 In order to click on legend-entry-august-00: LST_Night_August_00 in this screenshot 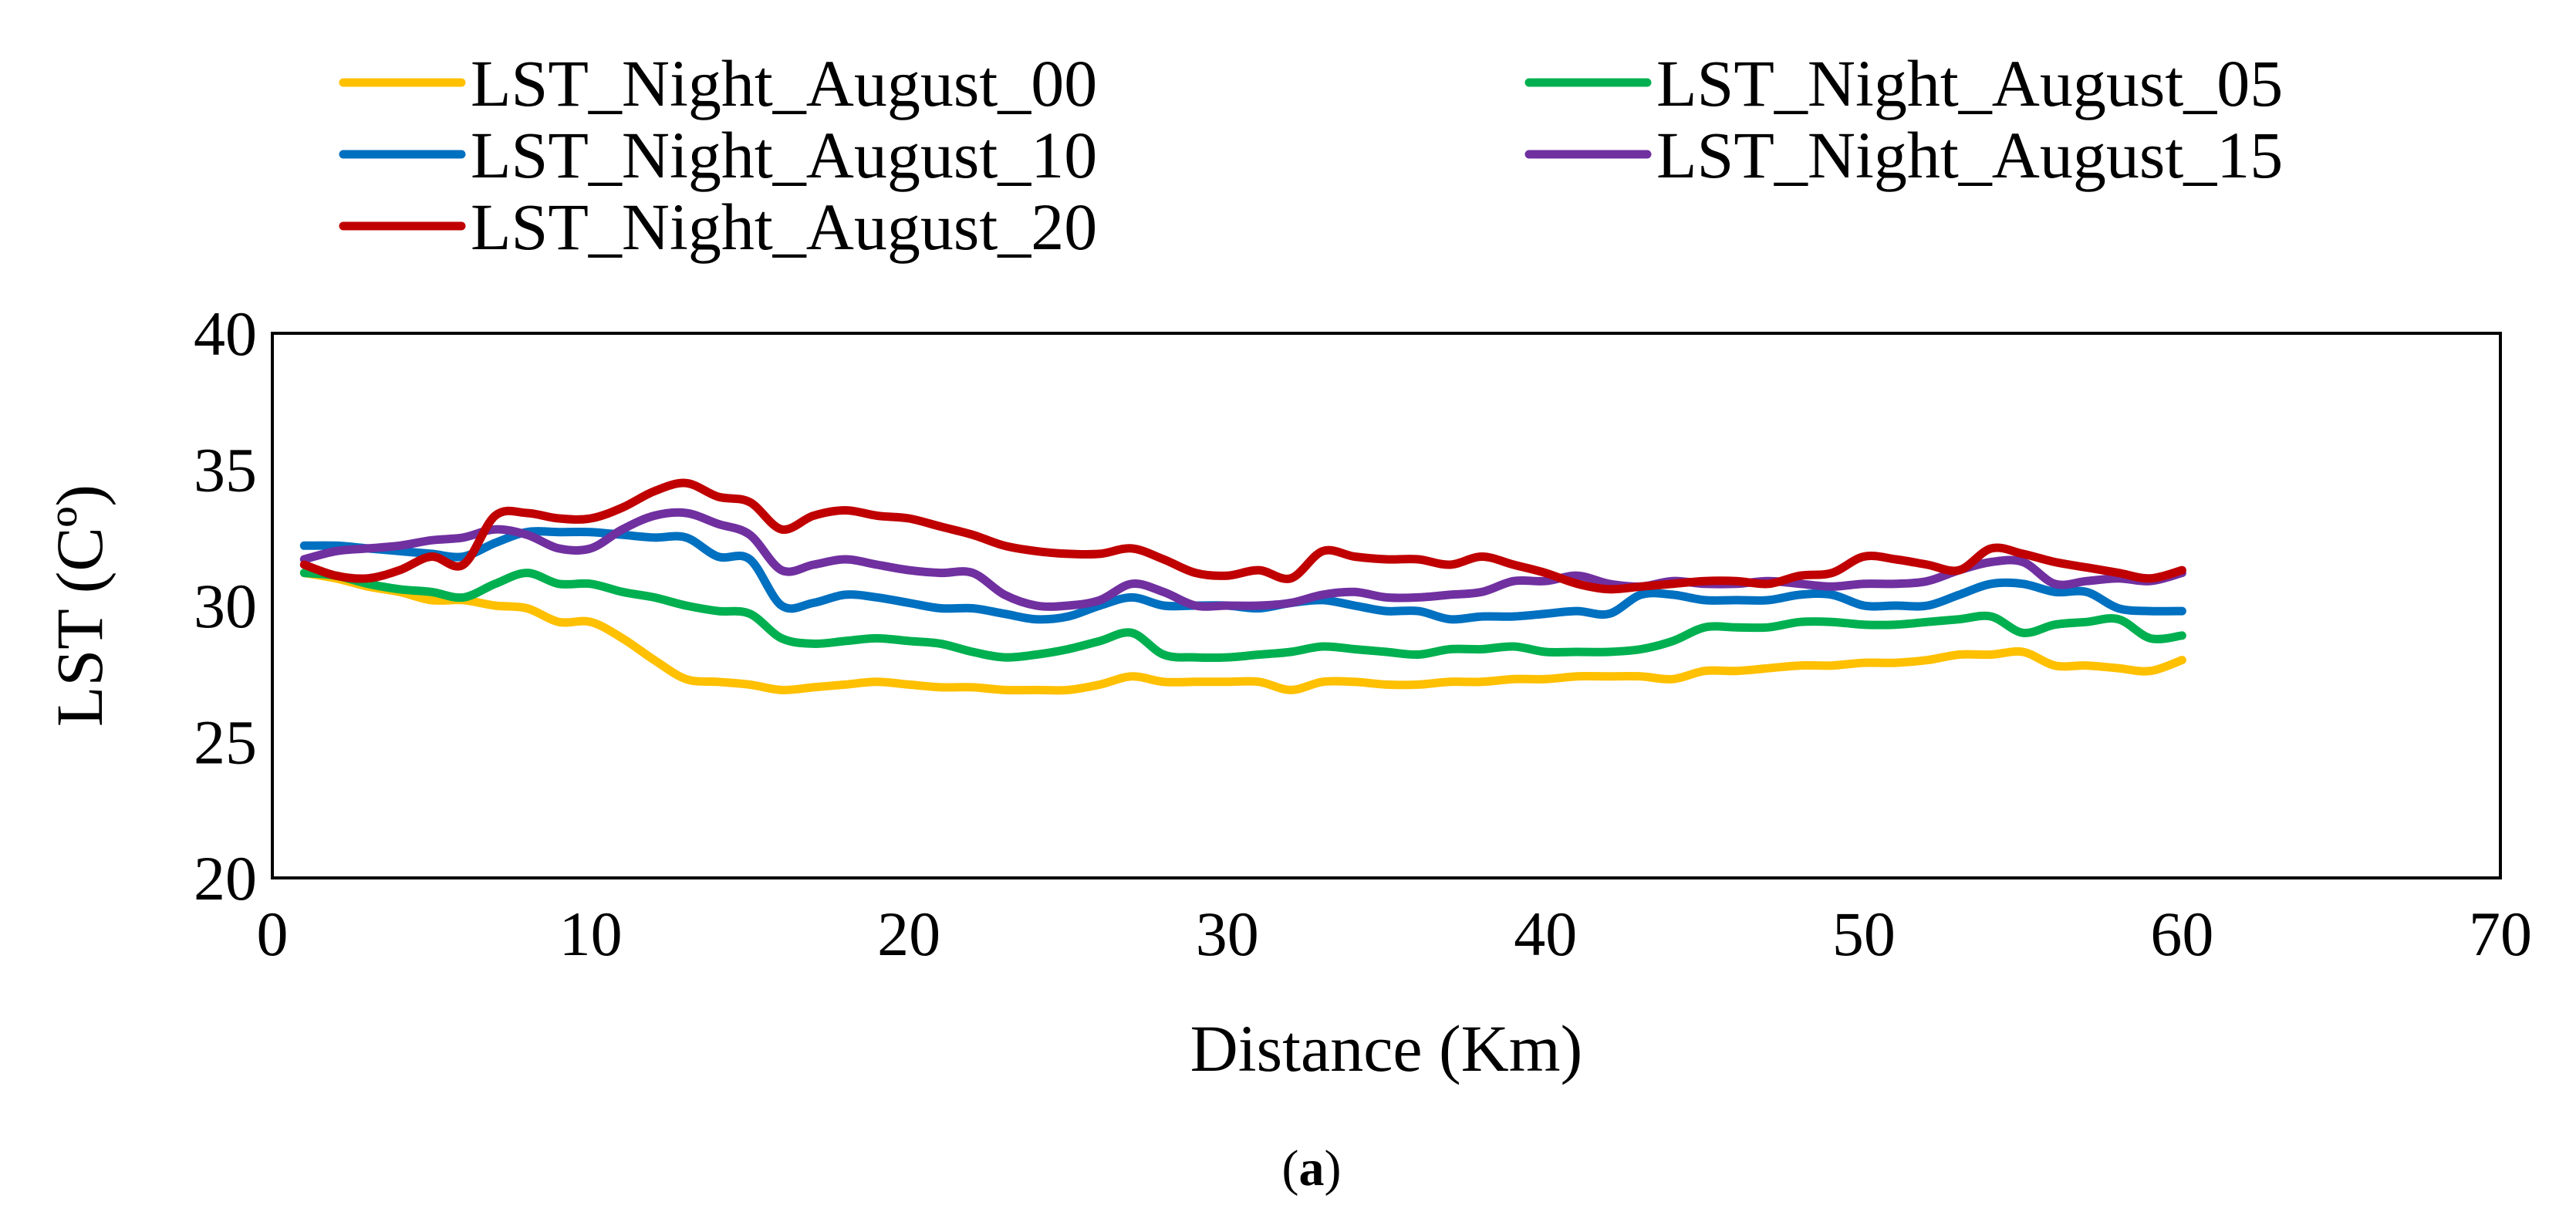, I will do `click(718, 83)`.